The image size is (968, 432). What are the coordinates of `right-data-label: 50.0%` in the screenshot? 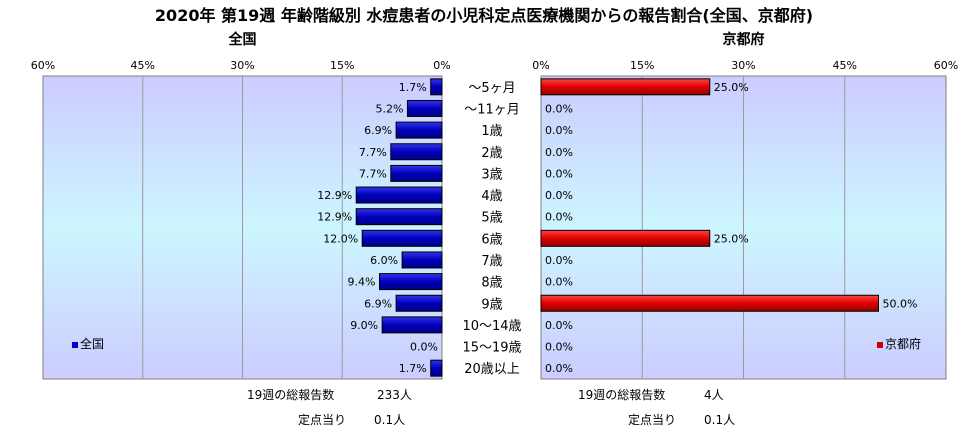 It's located at (900, 303).